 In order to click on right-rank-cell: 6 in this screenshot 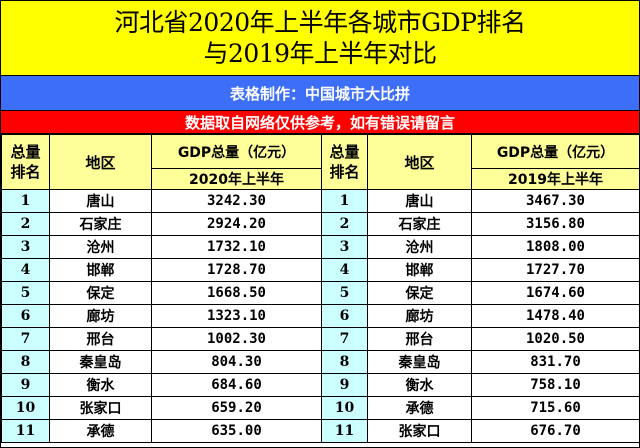, I will do `click(344, 316)`.